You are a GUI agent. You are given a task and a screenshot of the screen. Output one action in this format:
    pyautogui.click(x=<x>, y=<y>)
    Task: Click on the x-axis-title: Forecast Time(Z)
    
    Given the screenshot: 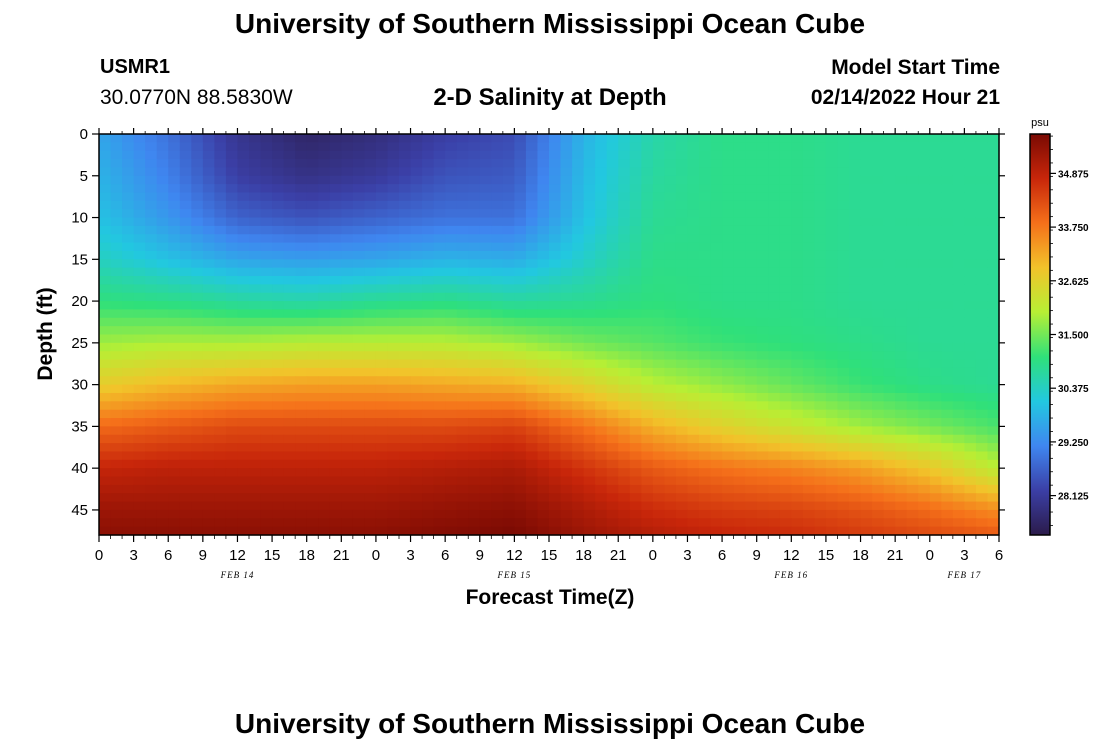 What is the action you would take?
    pyautogui.click(x=550, y=597)
    